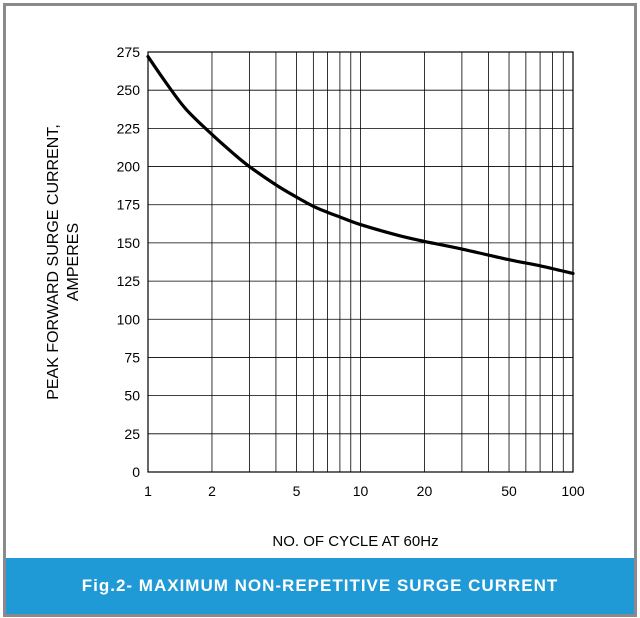  What do you see at coordinates (297, 491) in the screenshot?
I see `x-tick-label: 5` at bounding box center [297, 491].